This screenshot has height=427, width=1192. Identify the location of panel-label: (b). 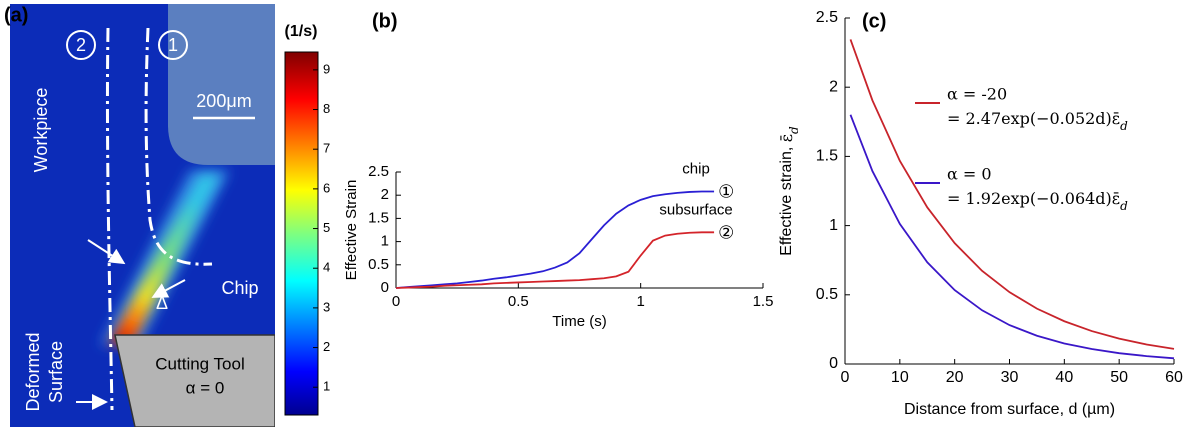
(385, 21).